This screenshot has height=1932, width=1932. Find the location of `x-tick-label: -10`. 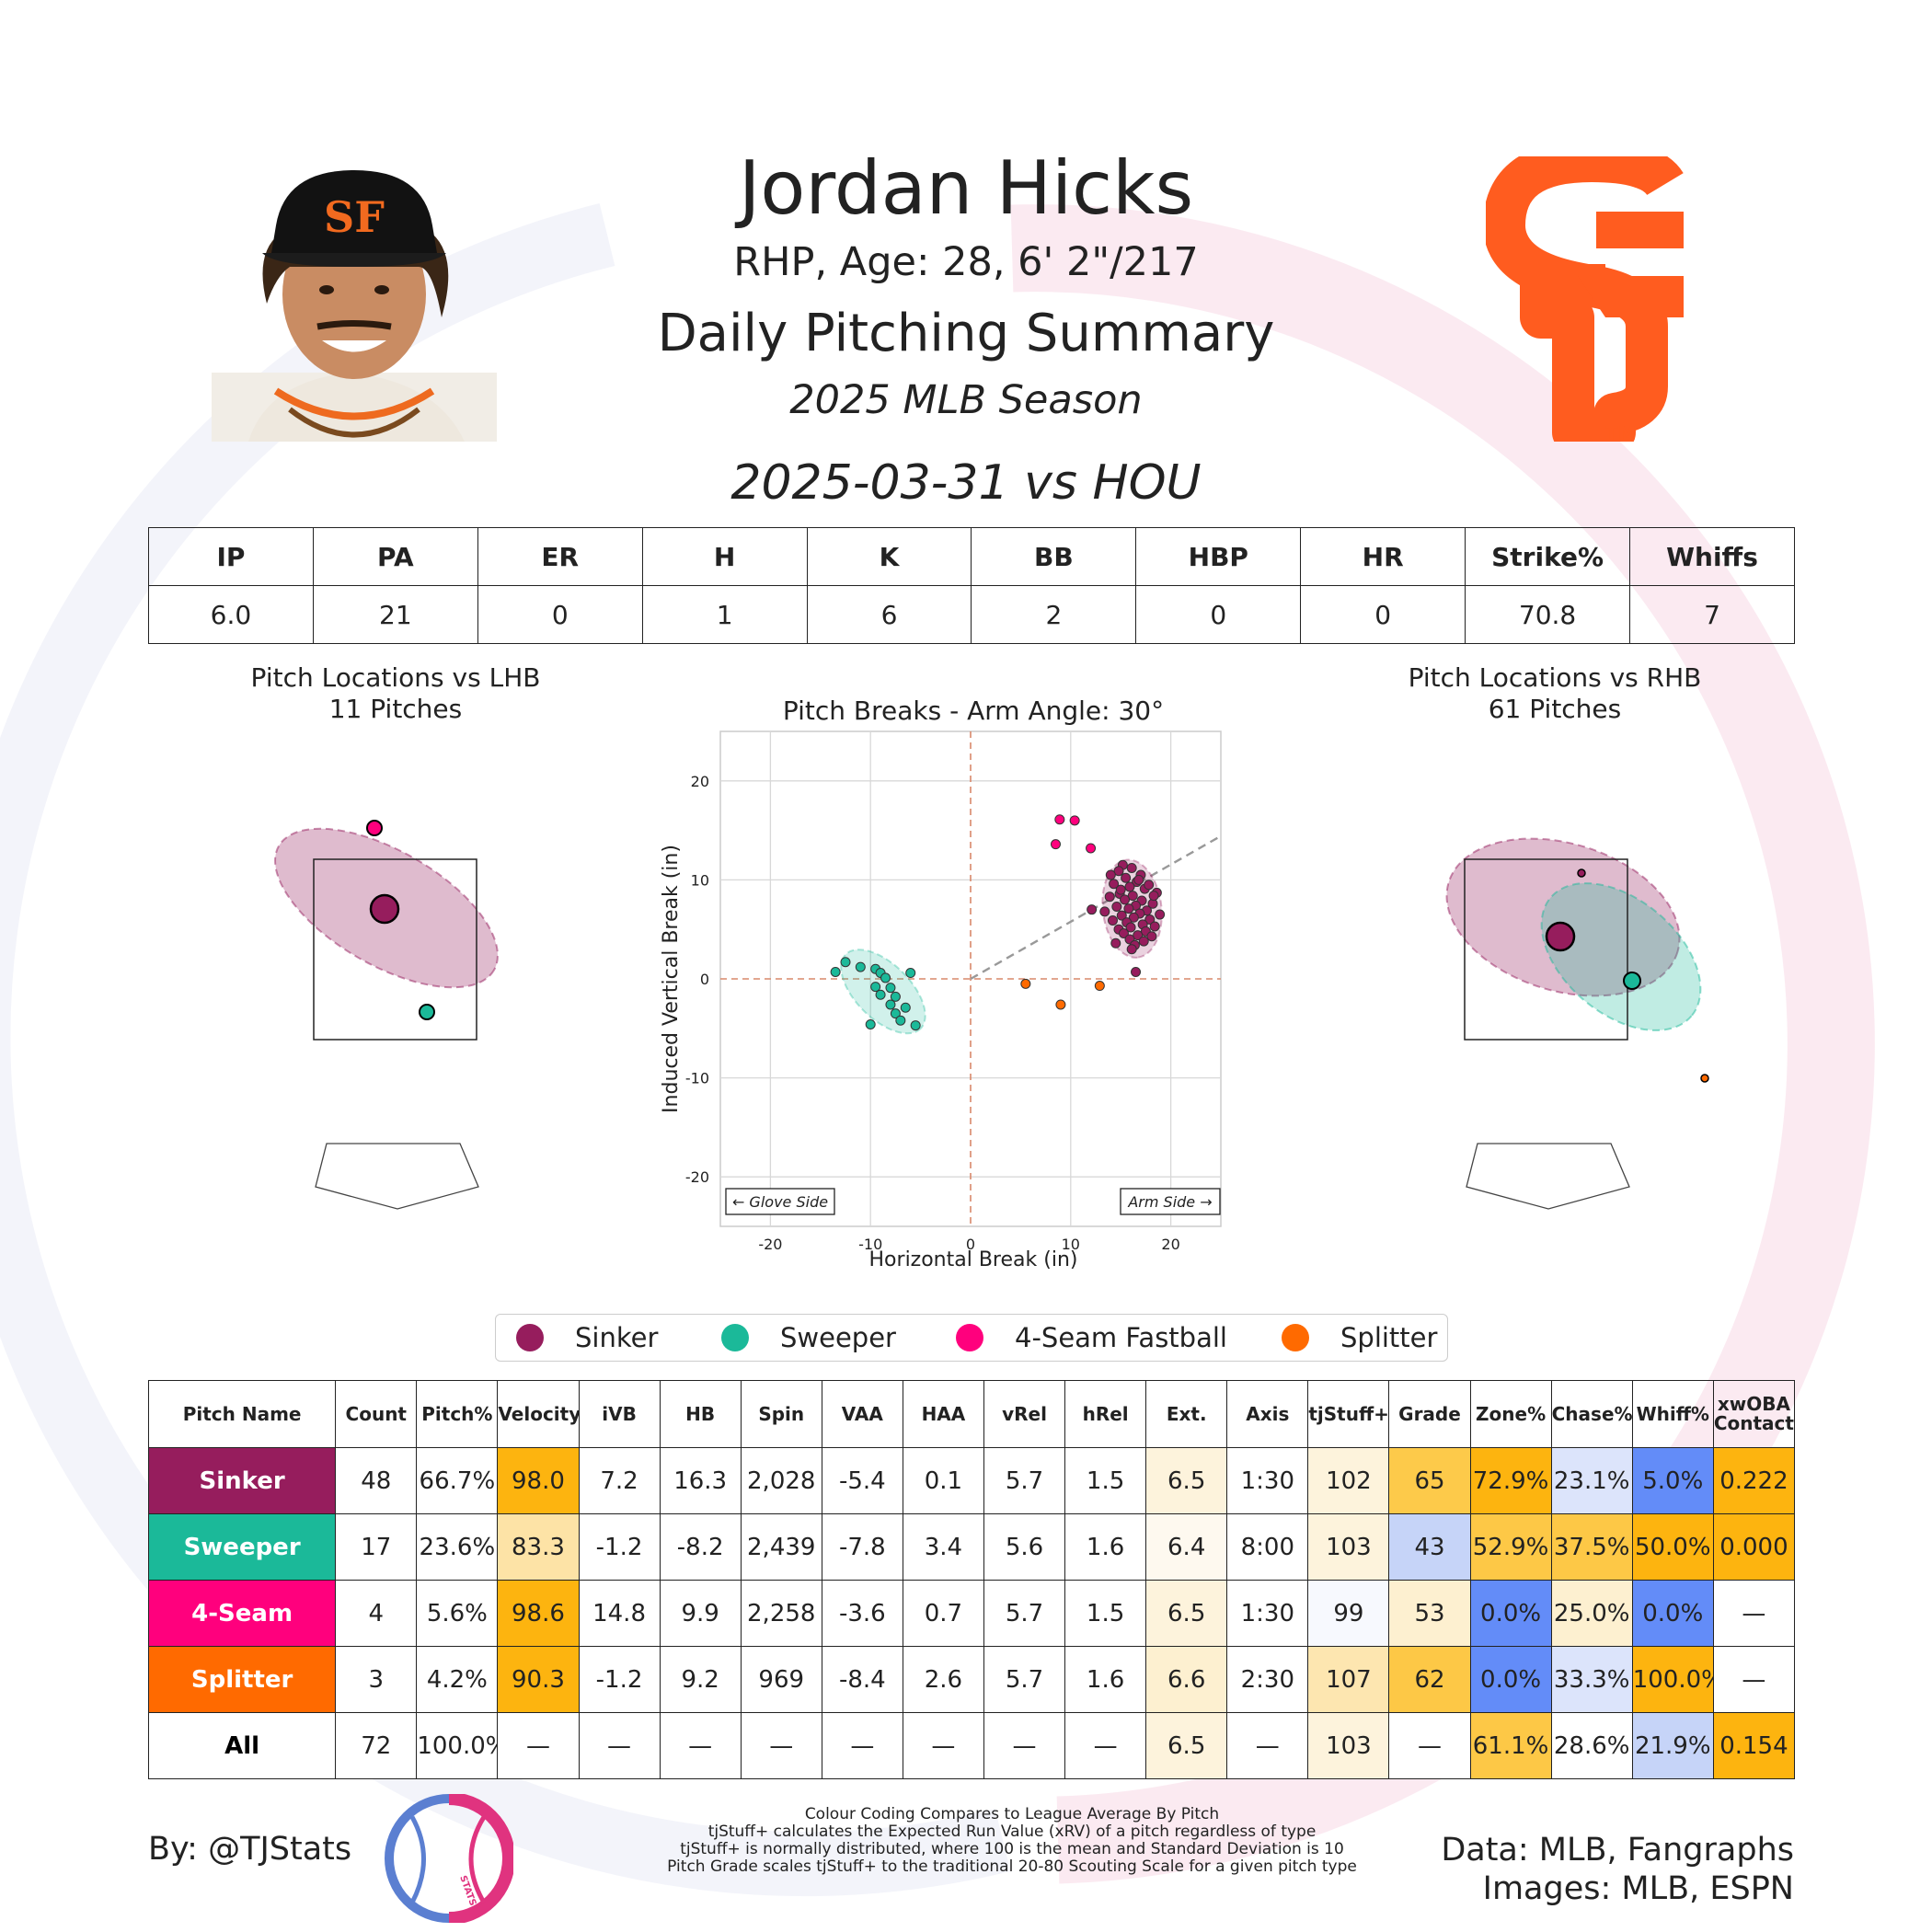

x-tick-label: -10 is located at coordinates (870, 1244).